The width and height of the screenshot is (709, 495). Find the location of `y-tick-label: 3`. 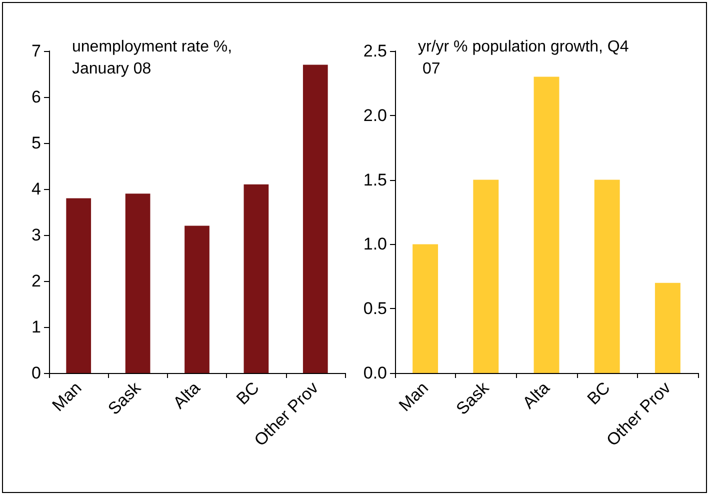

y-tick-label: 3 is located at coordinates (36, 235).